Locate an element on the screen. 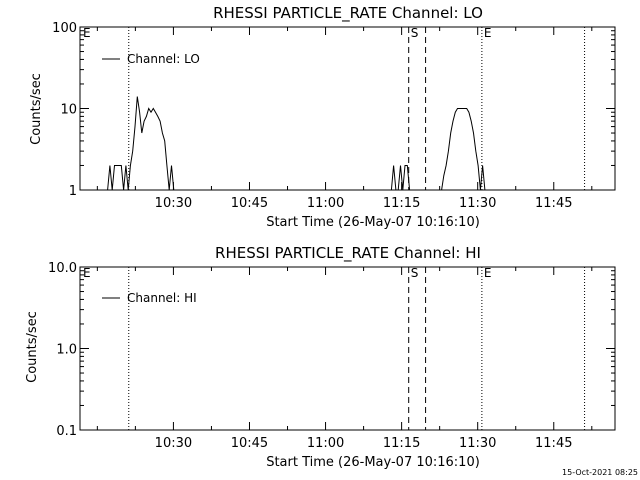  y-tick-label: 10 is located at coordinates (68, 110).